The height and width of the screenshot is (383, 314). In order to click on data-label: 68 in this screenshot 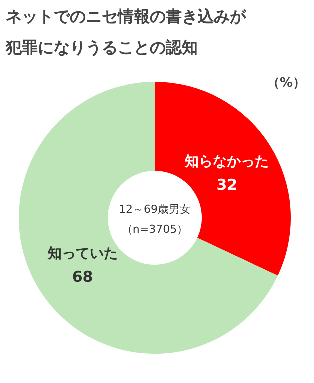, I will do `click(83, 277)`.